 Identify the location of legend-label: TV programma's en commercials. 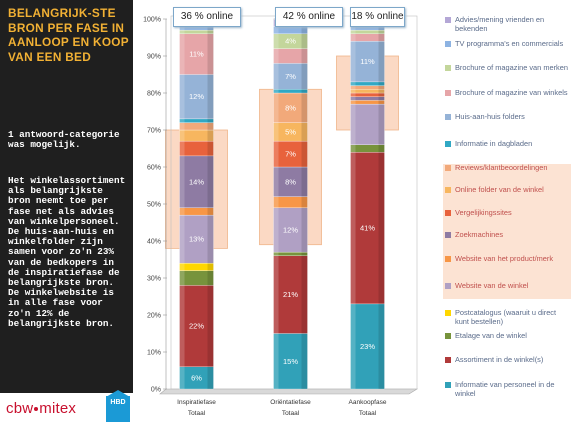
(509, 43).